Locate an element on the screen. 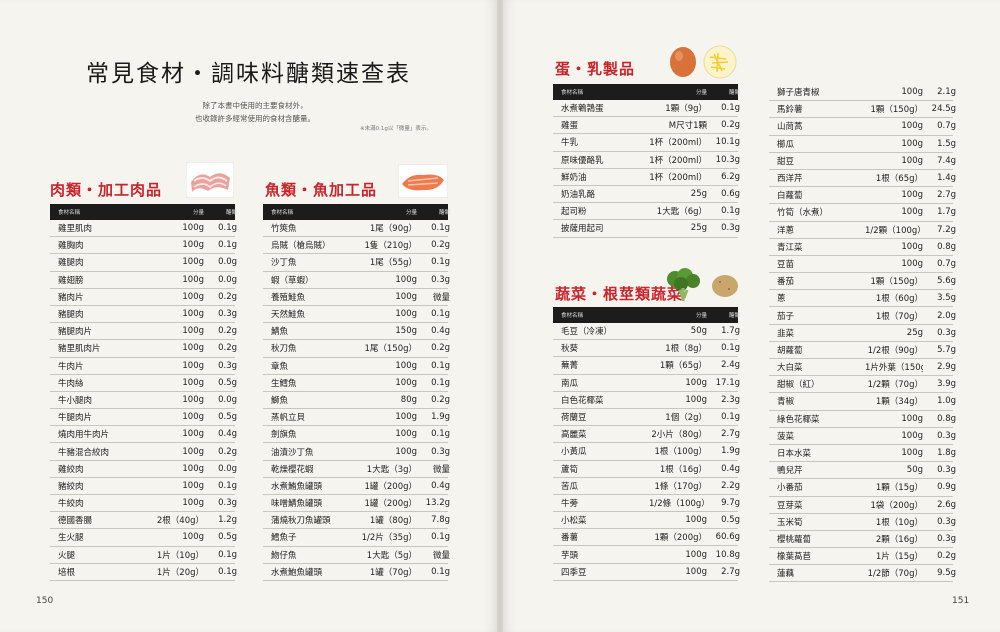 This screenshot has width=1000, height=632. cell-carb: 0.6g is located at coordinates (730, 194).